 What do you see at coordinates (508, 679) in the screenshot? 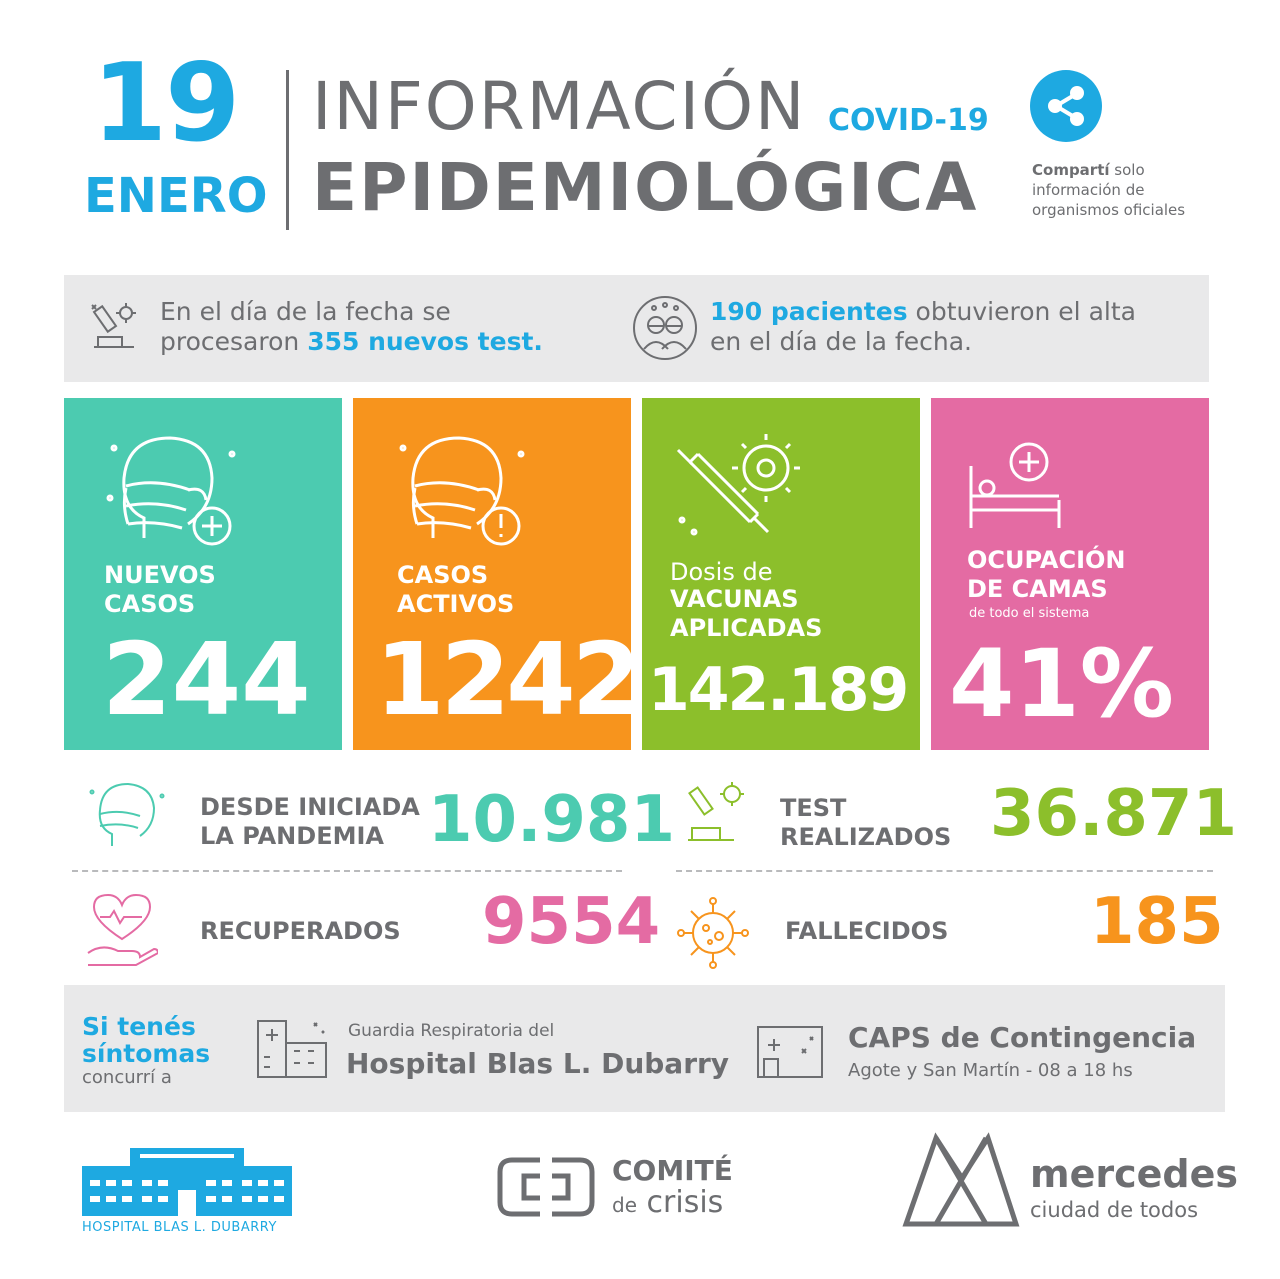
I see `tile-activos-value: 1242` at bounding box center [508, 679].